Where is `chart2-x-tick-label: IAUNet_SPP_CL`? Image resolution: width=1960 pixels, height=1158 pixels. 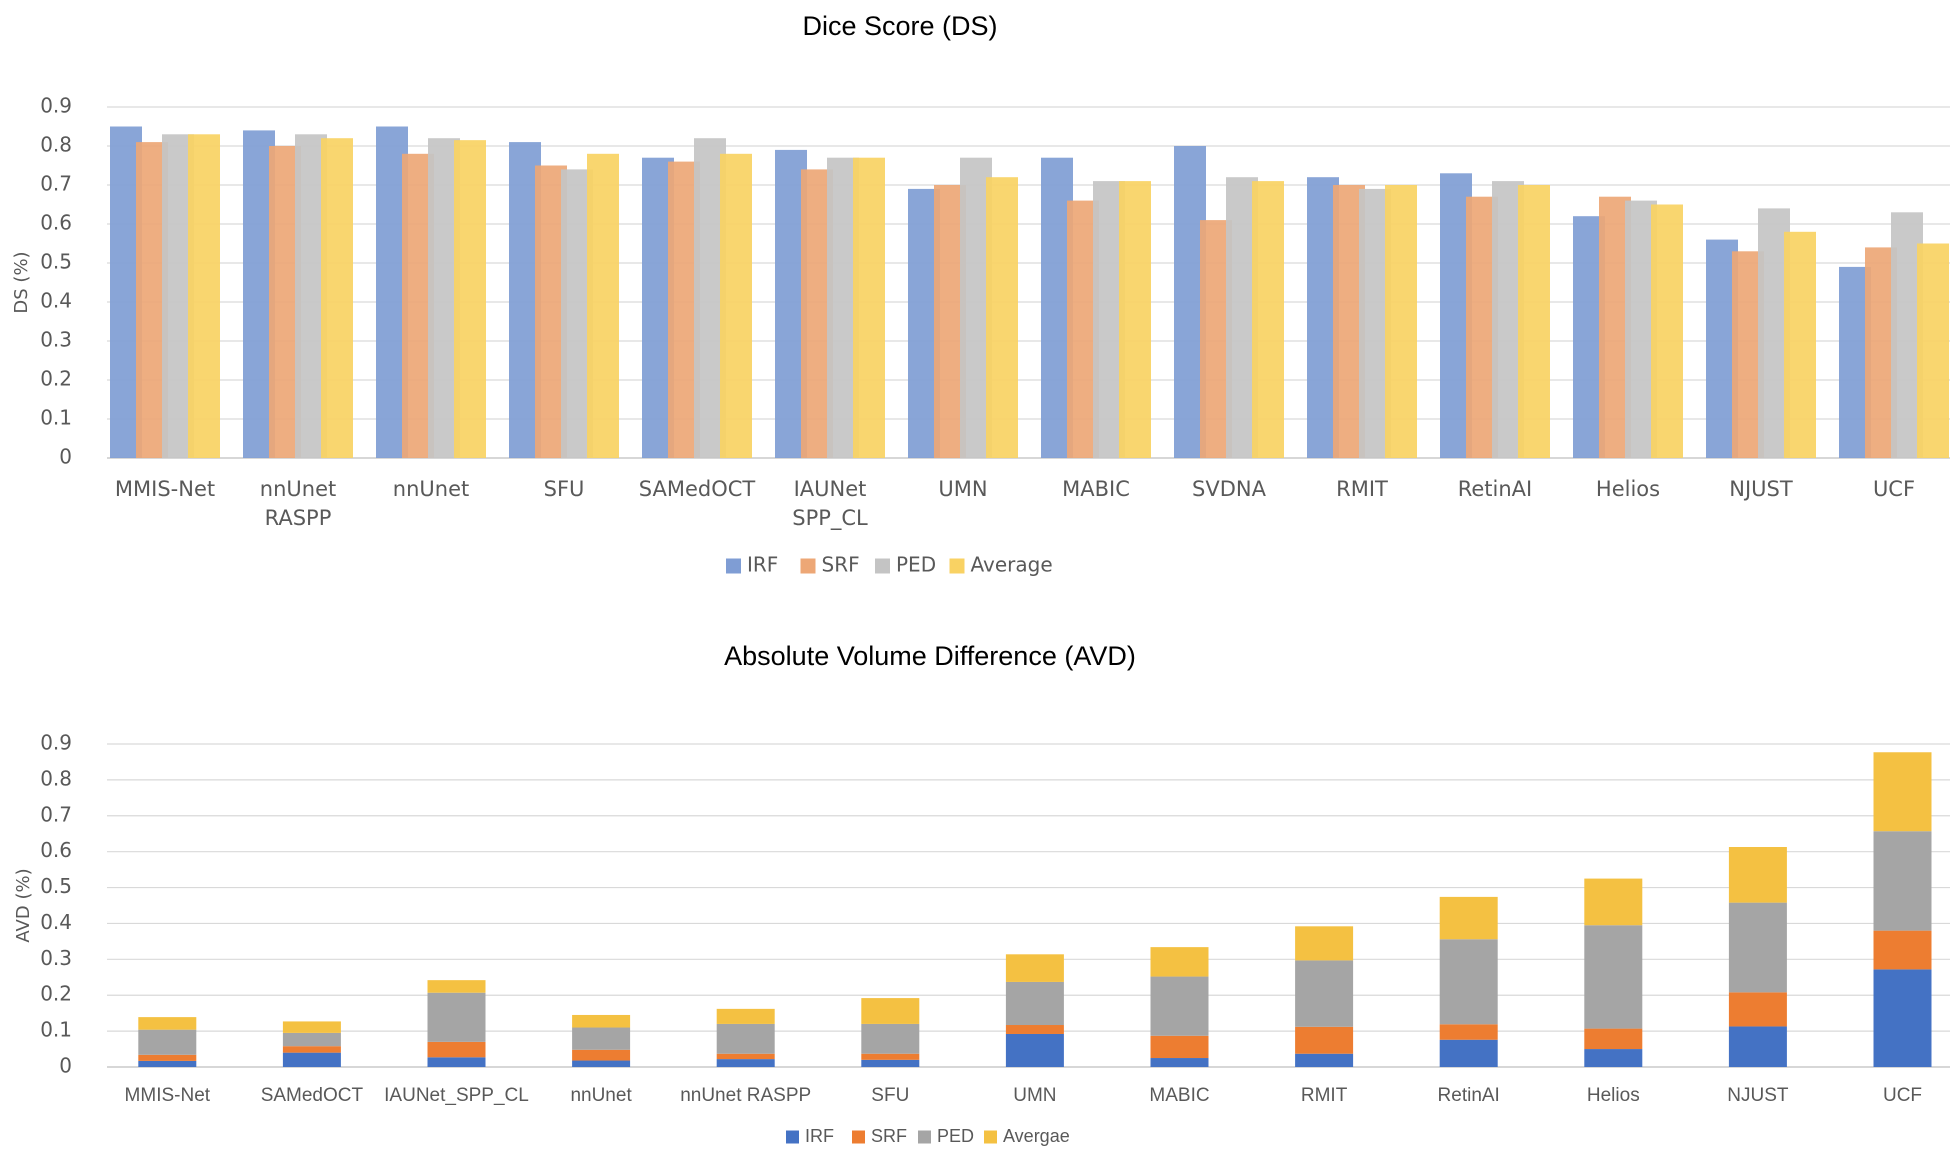 chart2-x-tick-label: IAUNet_SPP_CL is located at coordinates (456, 1095).